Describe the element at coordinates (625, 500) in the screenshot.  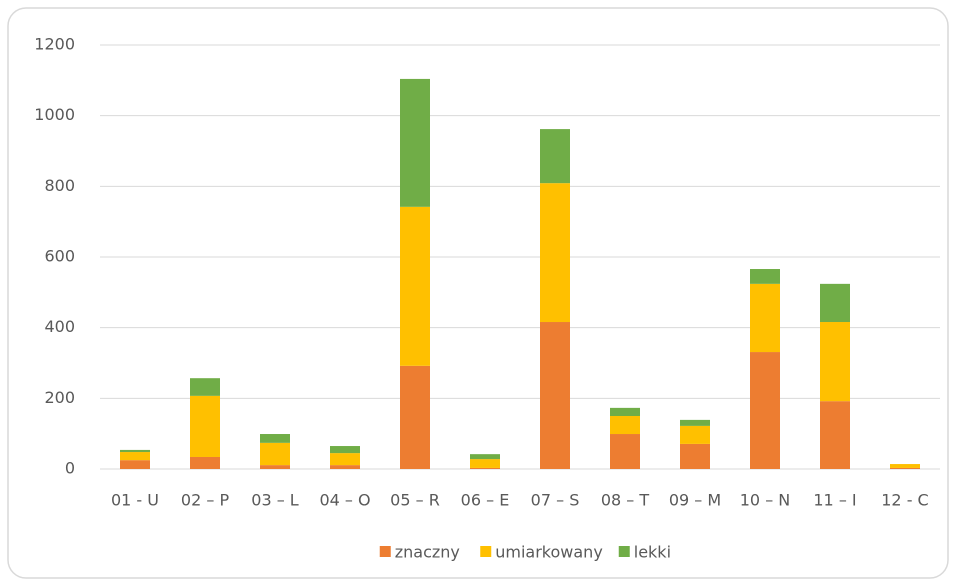
I see `x-tick-label: 08 – T` at that location.